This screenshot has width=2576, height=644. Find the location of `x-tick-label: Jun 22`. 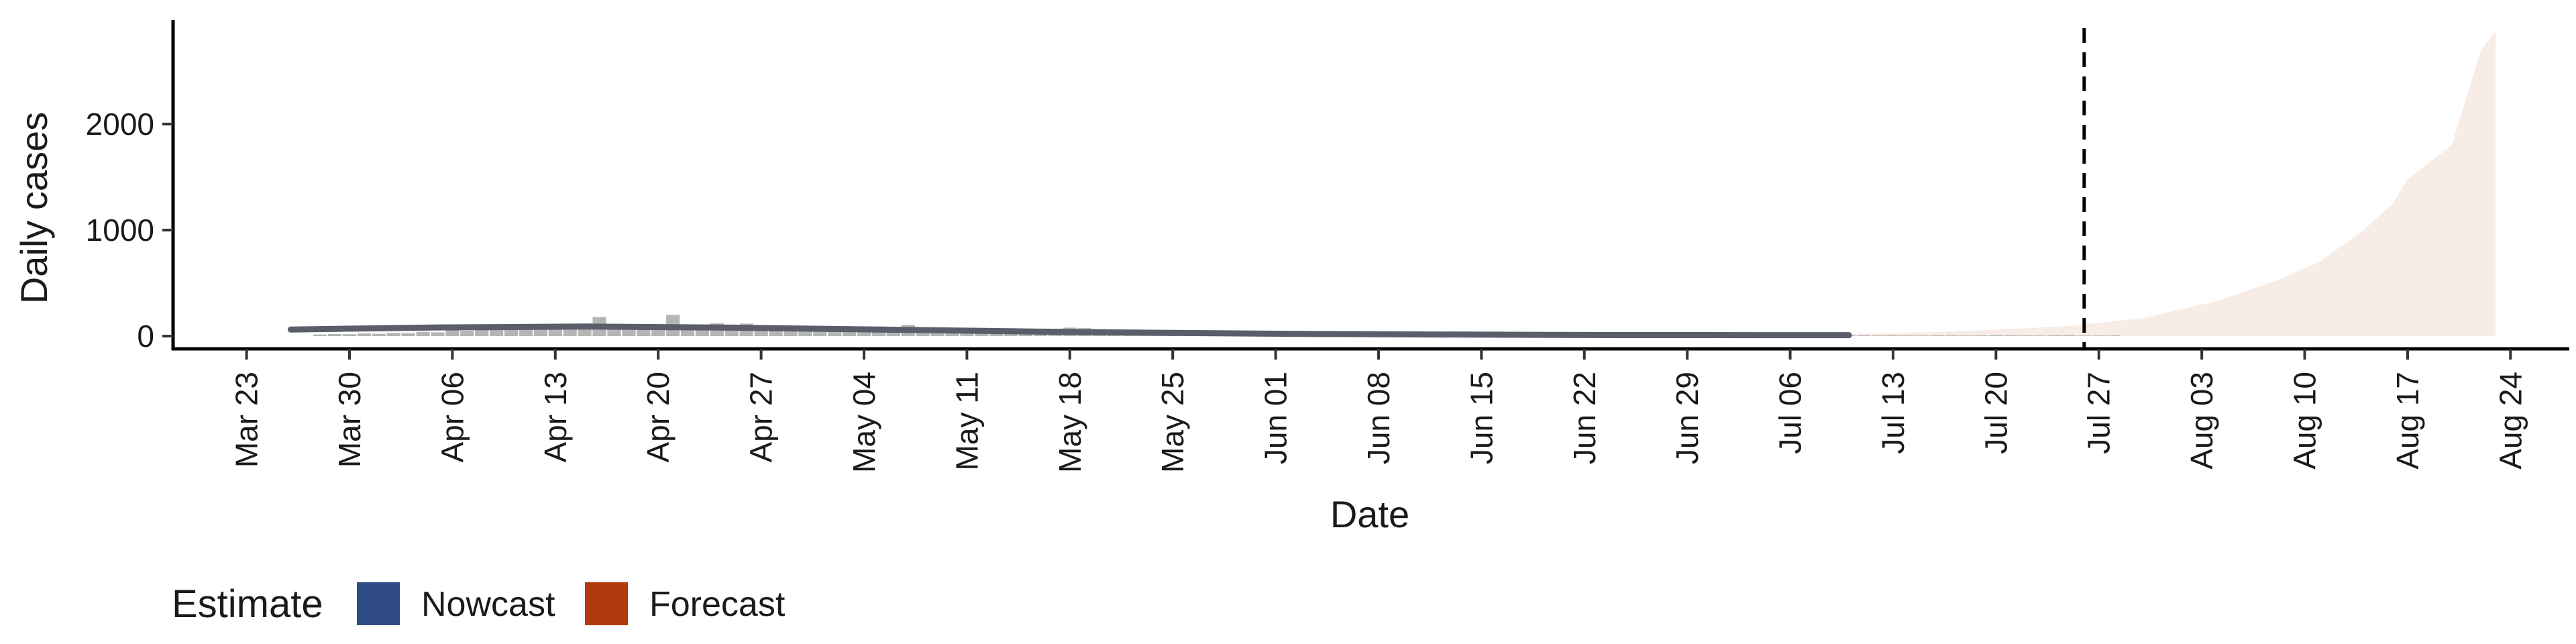

x-tick-label: Jun 22 is located at coordinates (1584, 418).